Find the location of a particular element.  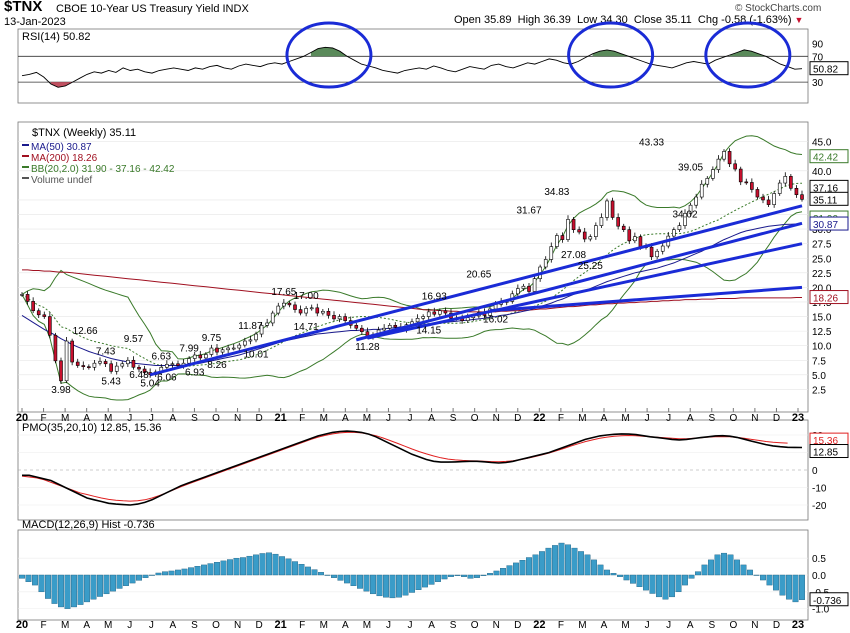

price-y-tick: 20.0 is located at coordinates (822, 288).